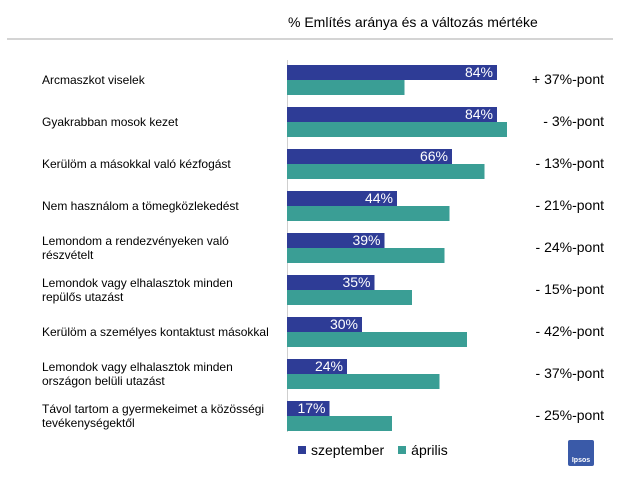 The width and height of the screenshot is (627, 484). What do you see at coordinates (581, 453) in the screenshot?
I see `ipsos-logo: Ipsos` at bounding box center [581, 453].